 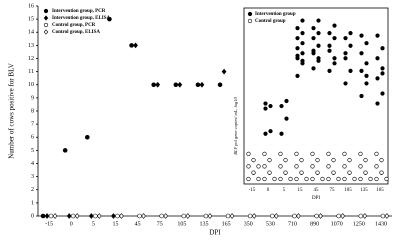 What do you see at coordinates (381, 224) in the screenshot?
I see `x-tick-label: 1430` at bounding box center [381, 224].